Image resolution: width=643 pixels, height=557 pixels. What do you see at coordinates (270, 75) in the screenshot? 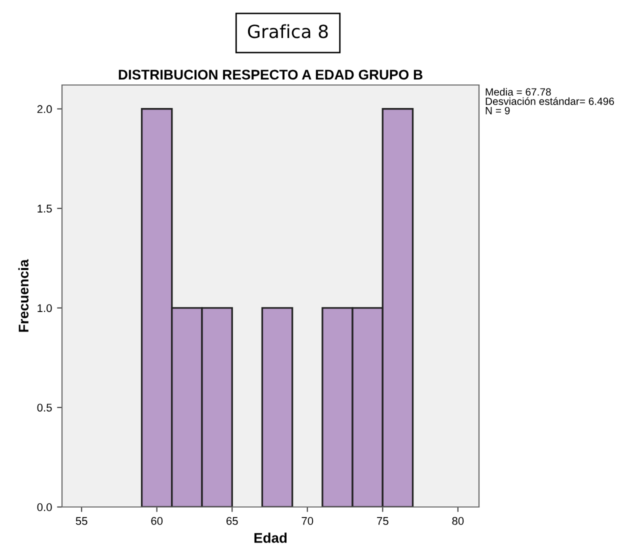
I see `chart-subtitle: DISTRIBUCION RESPECTO A EDAD GRUPO B` at bounding box center [270, 75].